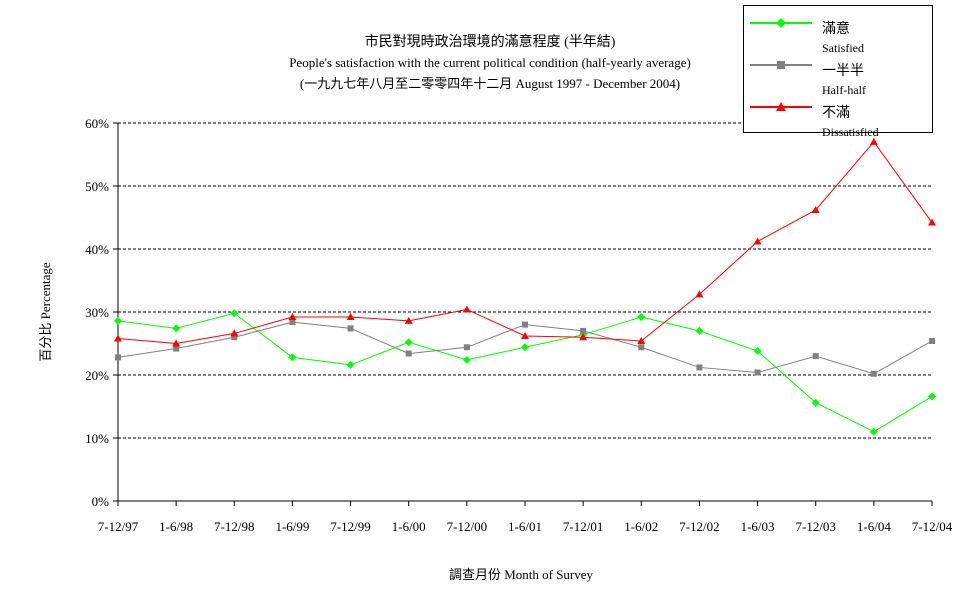 Image resolution: width=977 pixels, height=600 pixels. Describe the element at coordinates (932, 526) in the screenshot. I see `x-tick-label: 7-12/04` at that location.